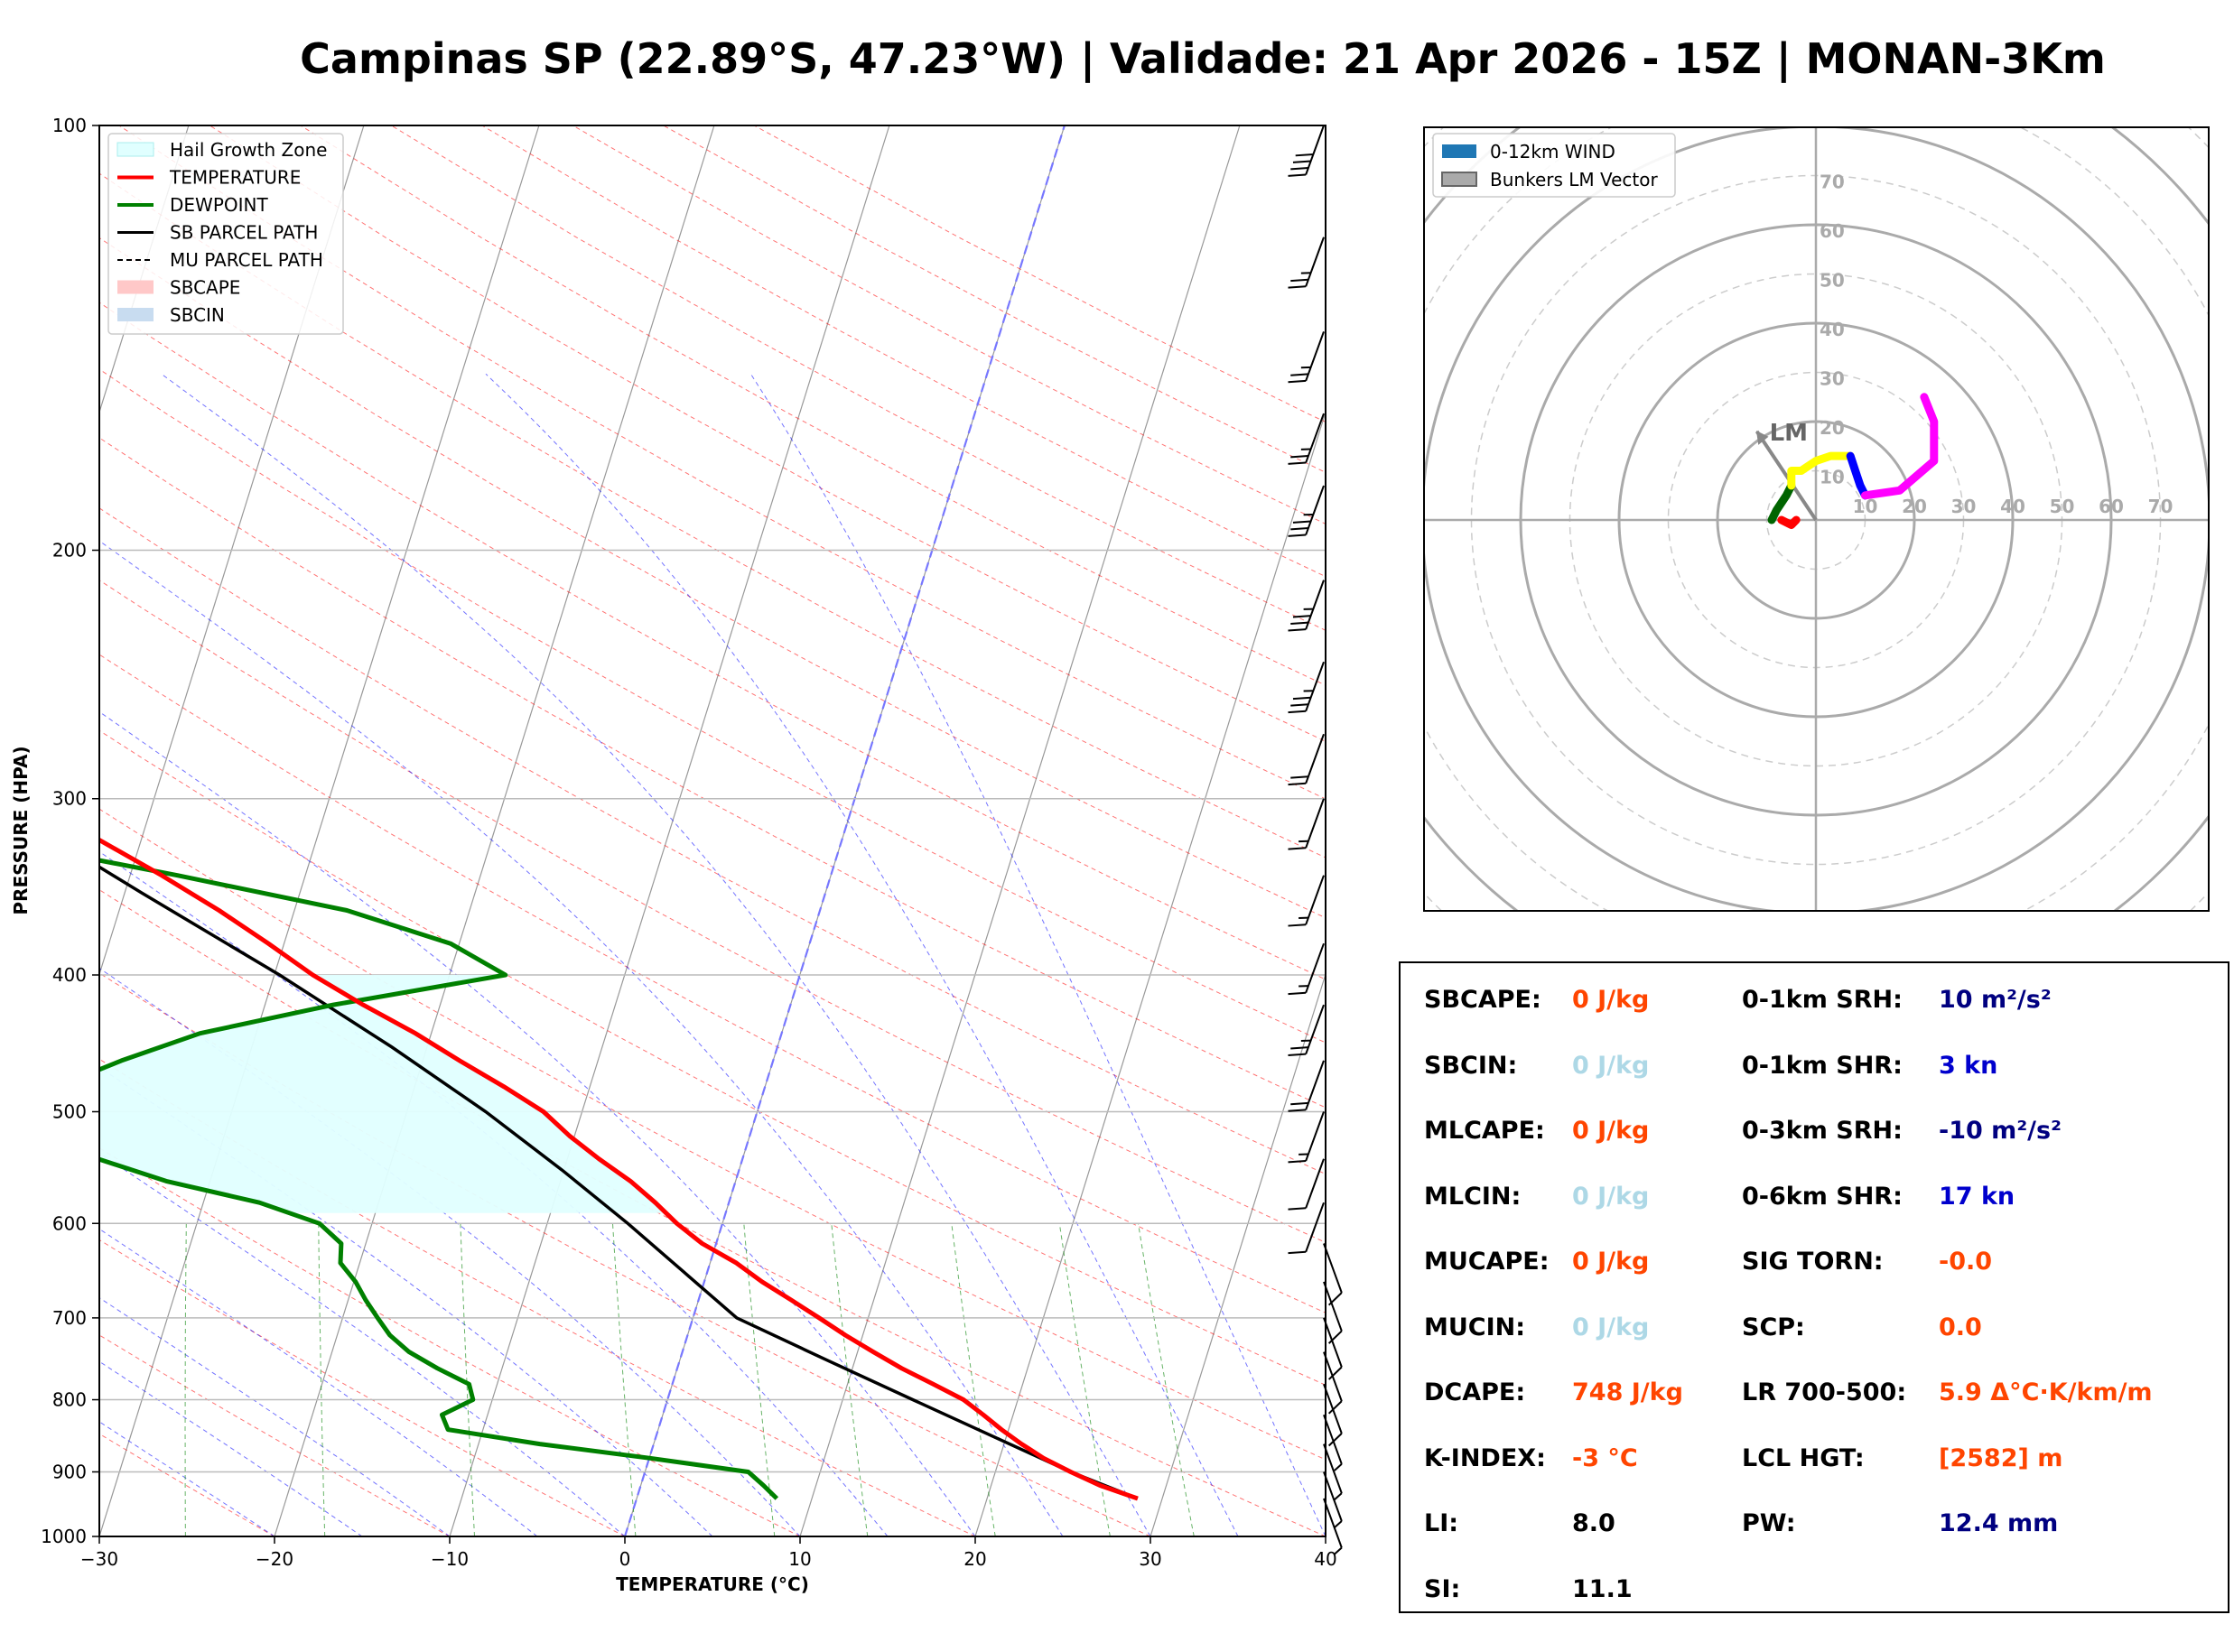 Image resolution: width=2234 pixels, height=1652 pixels. Describe the element at coordinates (235, 178) in the screenshot. I see `legend-entry: TEMPERATURE` at that location.